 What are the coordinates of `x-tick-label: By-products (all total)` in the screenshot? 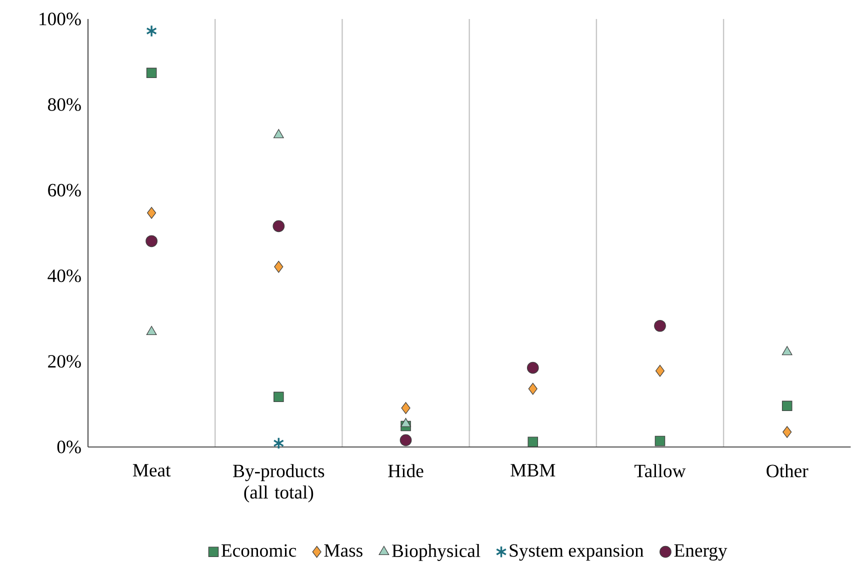 It's located at (278, 483).